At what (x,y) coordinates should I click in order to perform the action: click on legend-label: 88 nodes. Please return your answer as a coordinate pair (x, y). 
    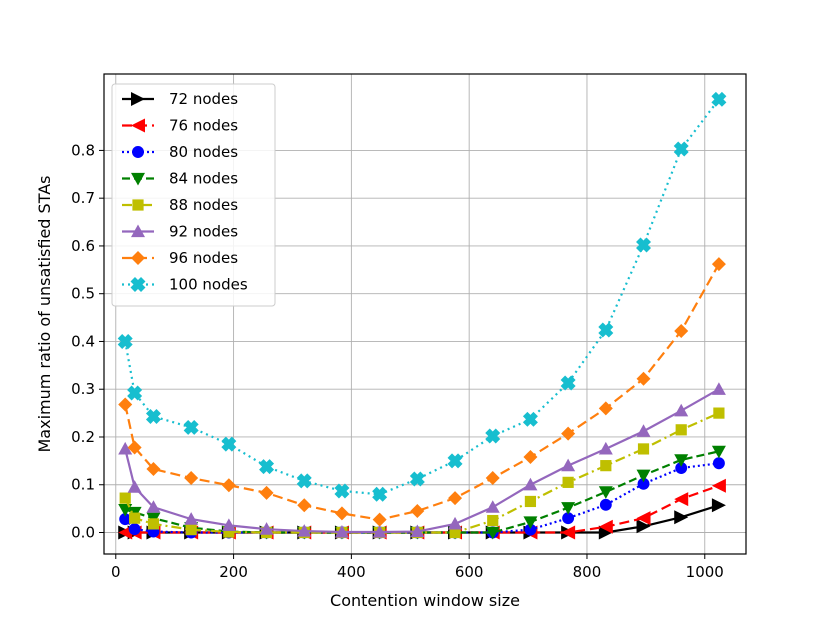
    Looking at the image, I should click on (203, 205).